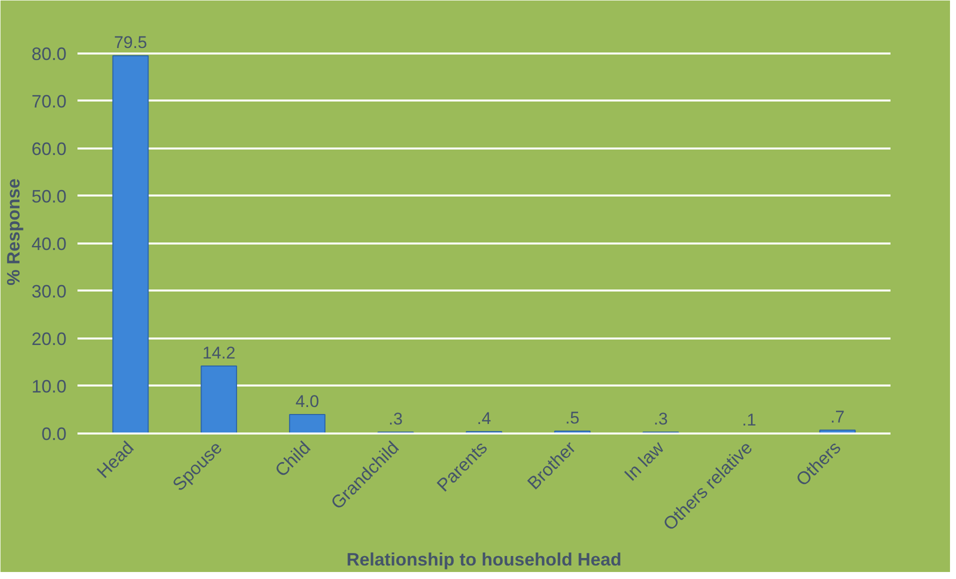 The width and height of the screenshot is (956, 579). Describe the element at coordinates (49, 244) in the screenshot. I see `y-tick-label: 40.0` at that location.